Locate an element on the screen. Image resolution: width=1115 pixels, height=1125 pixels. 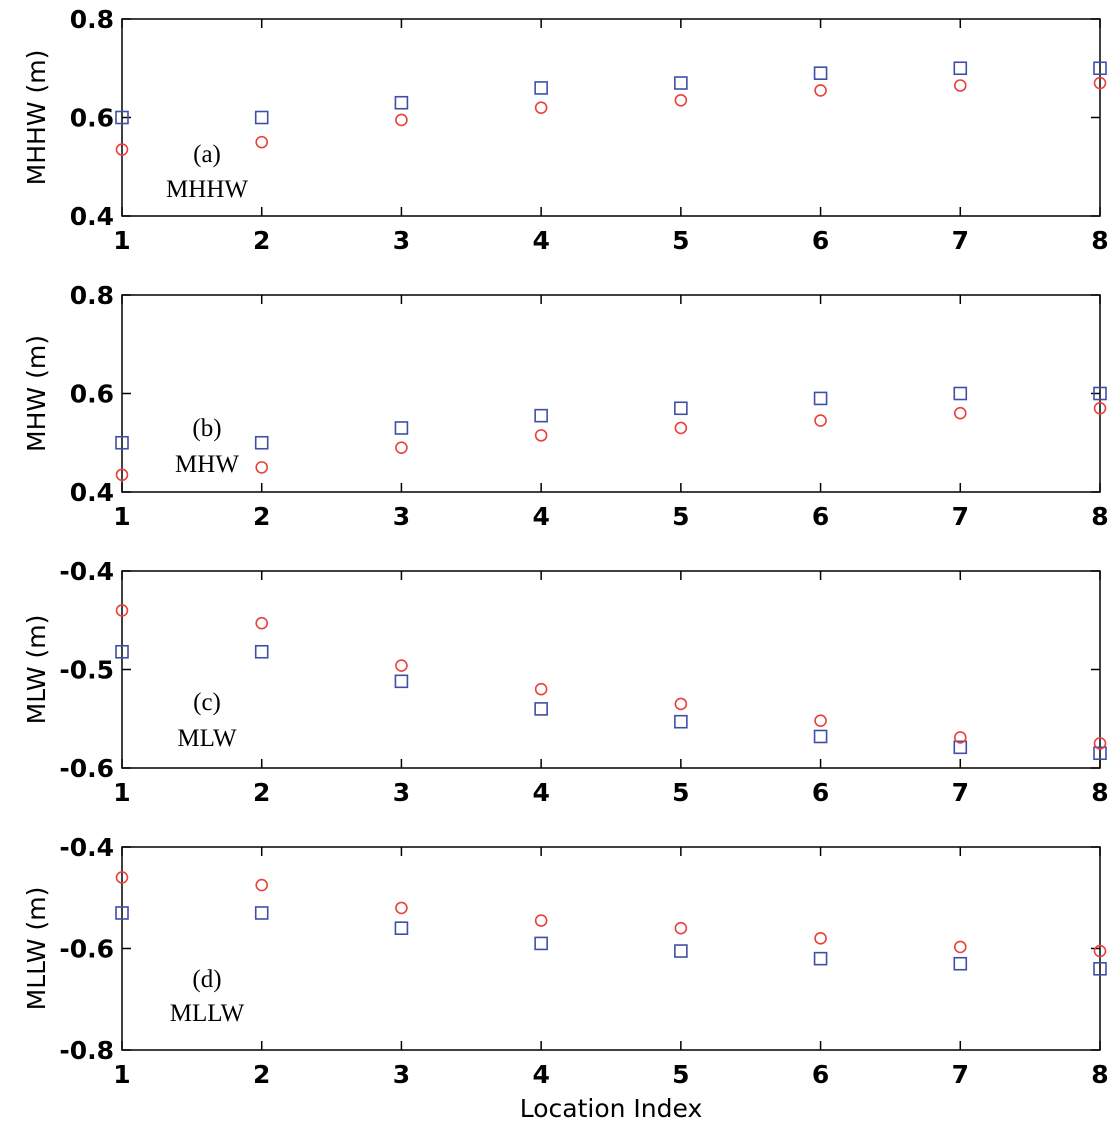
y-tick-label: 0.4 is located at coordinates (92, 216).